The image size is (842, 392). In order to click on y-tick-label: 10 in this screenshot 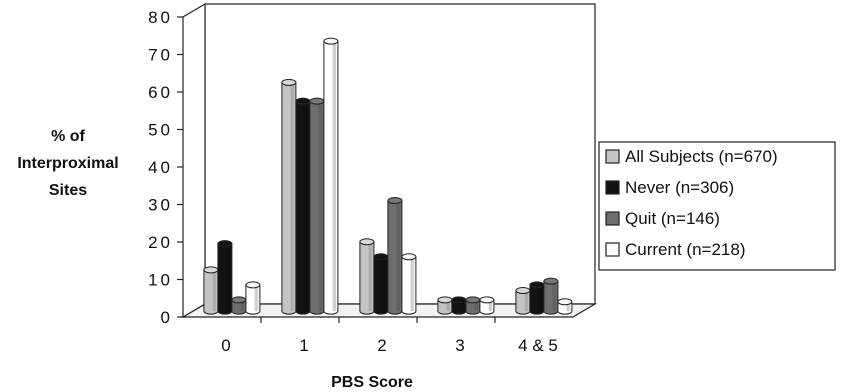, I will do `click(160, 280)`.